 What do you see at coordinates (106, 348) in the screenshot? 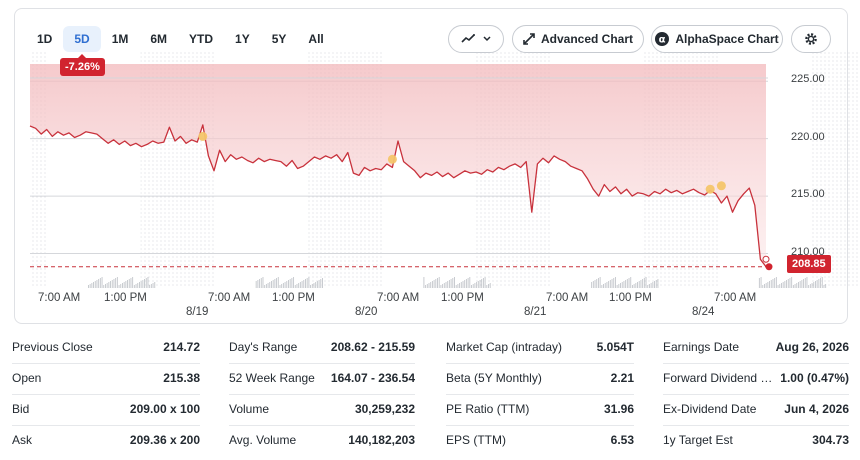
I see `stat-row: Previous Close 214.72` at bounding box center [106, 348].